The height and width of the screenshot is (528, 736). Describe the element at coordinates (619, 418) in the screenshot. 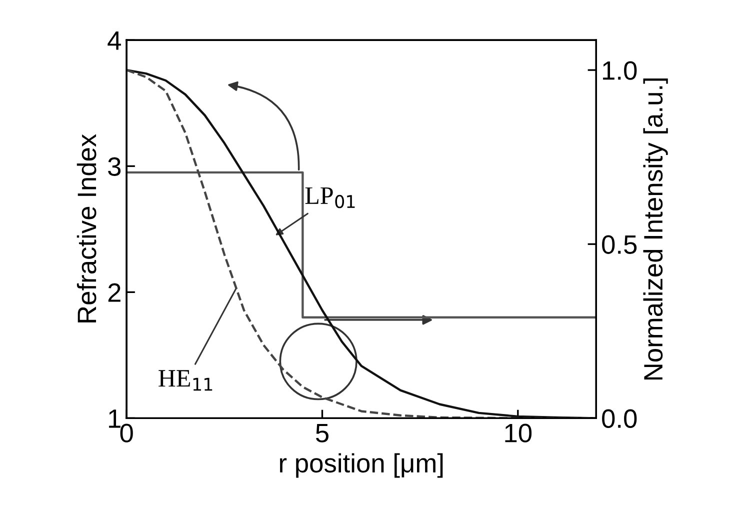

I see `y2-tick-label: 0.0` at that location.